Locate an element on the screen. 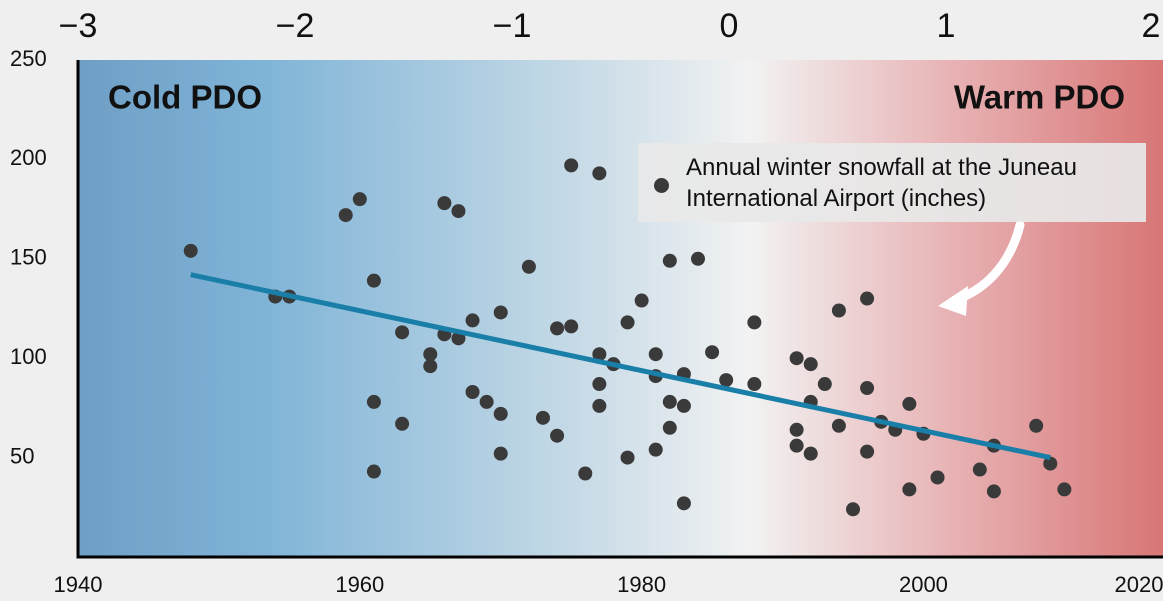 This screenshot has height=601, width=1163. y-tick-label: 250 is located at coordinates (28, 58).